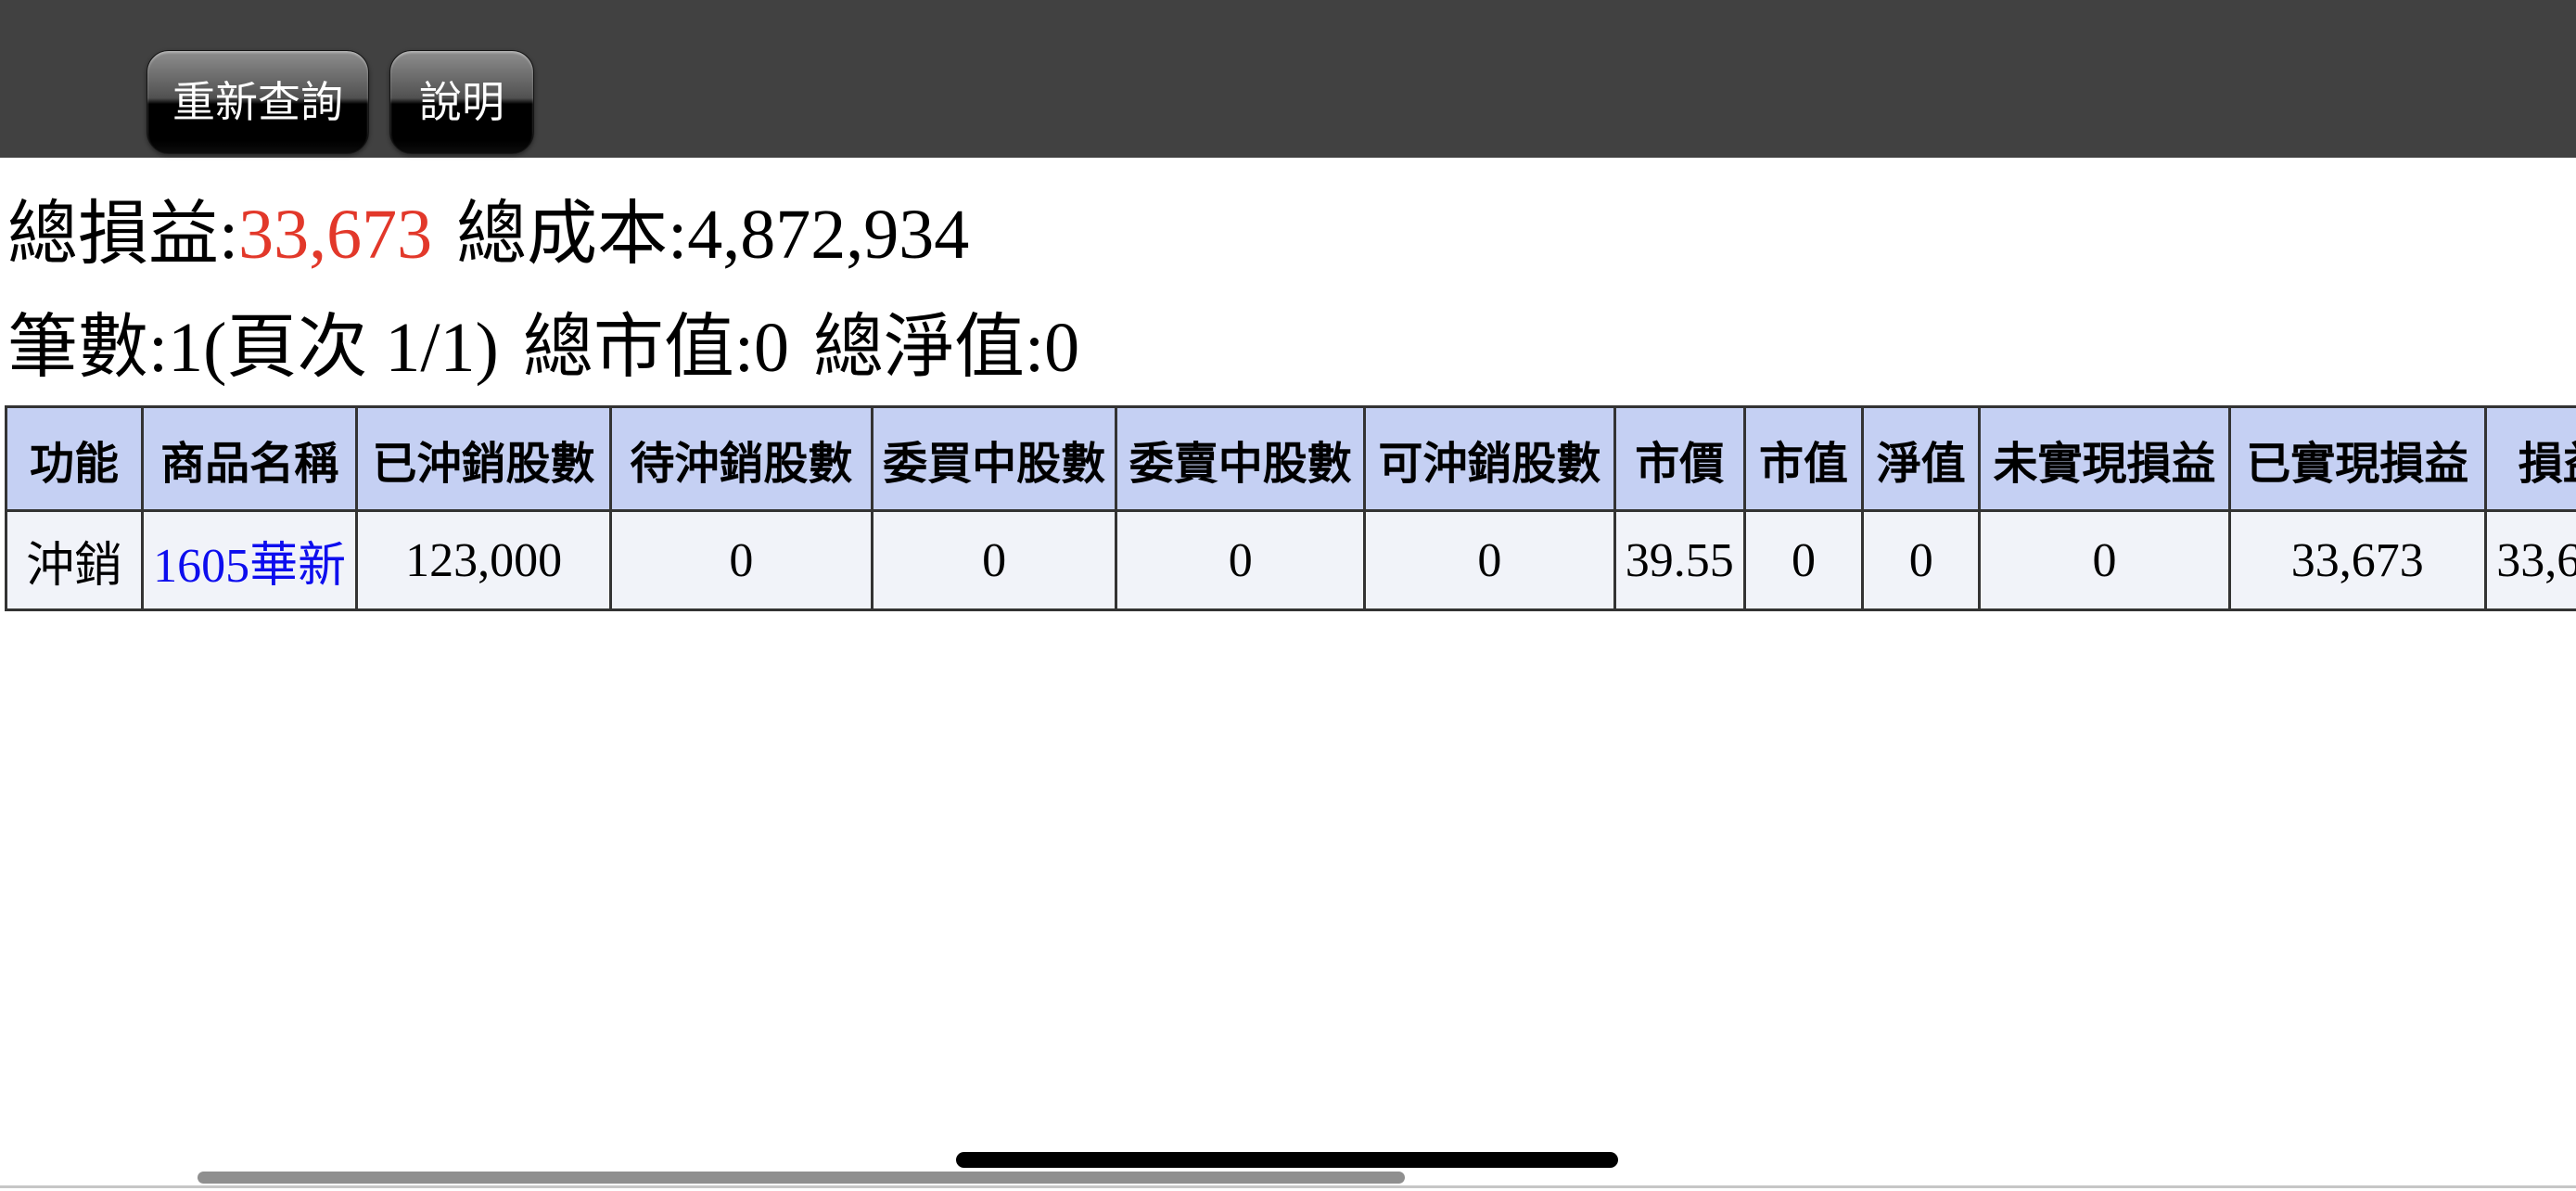 This screenshot has height=1191, width=2576. I want to click on horizontal-scrollbar-thumb, so click(802, 1178).